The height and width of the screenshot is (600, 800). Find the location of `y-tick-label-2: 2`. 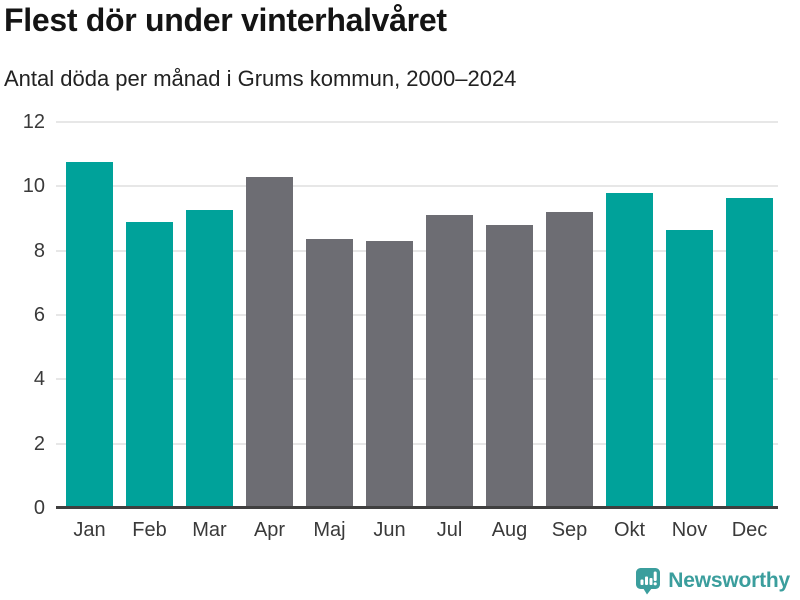

y-tick-label-2: 2 is located at coordinates (39, 443).